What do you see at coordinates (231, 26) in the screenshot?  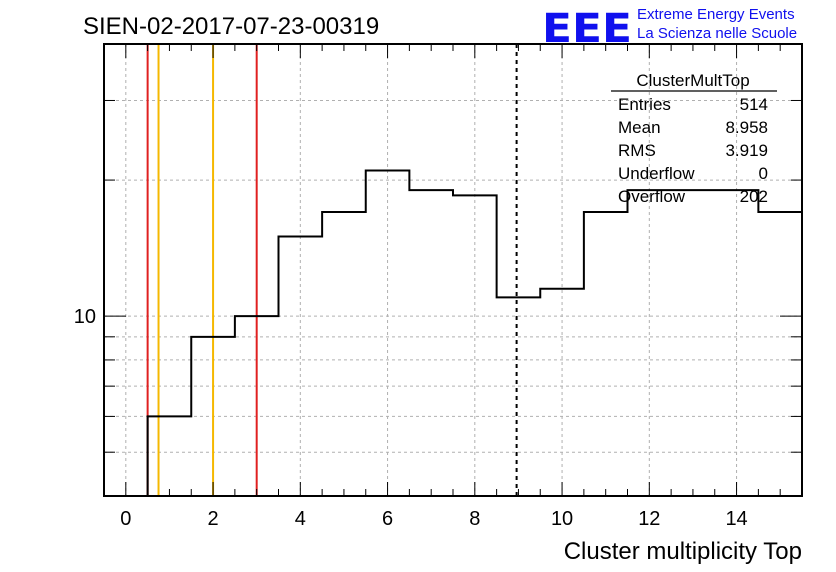 I see `chart-title: SIEN-02-2017-07-23-00319` at bounding box center [231, 26].